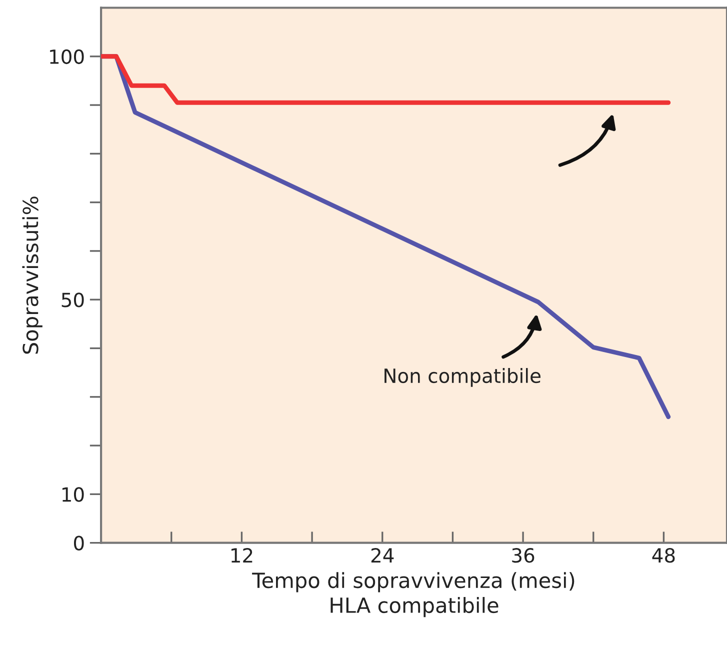  What do you see at coordinates (73, 494) in the screenshot?
I see `y-tick-label: 10` at bounding box center [73, 494].